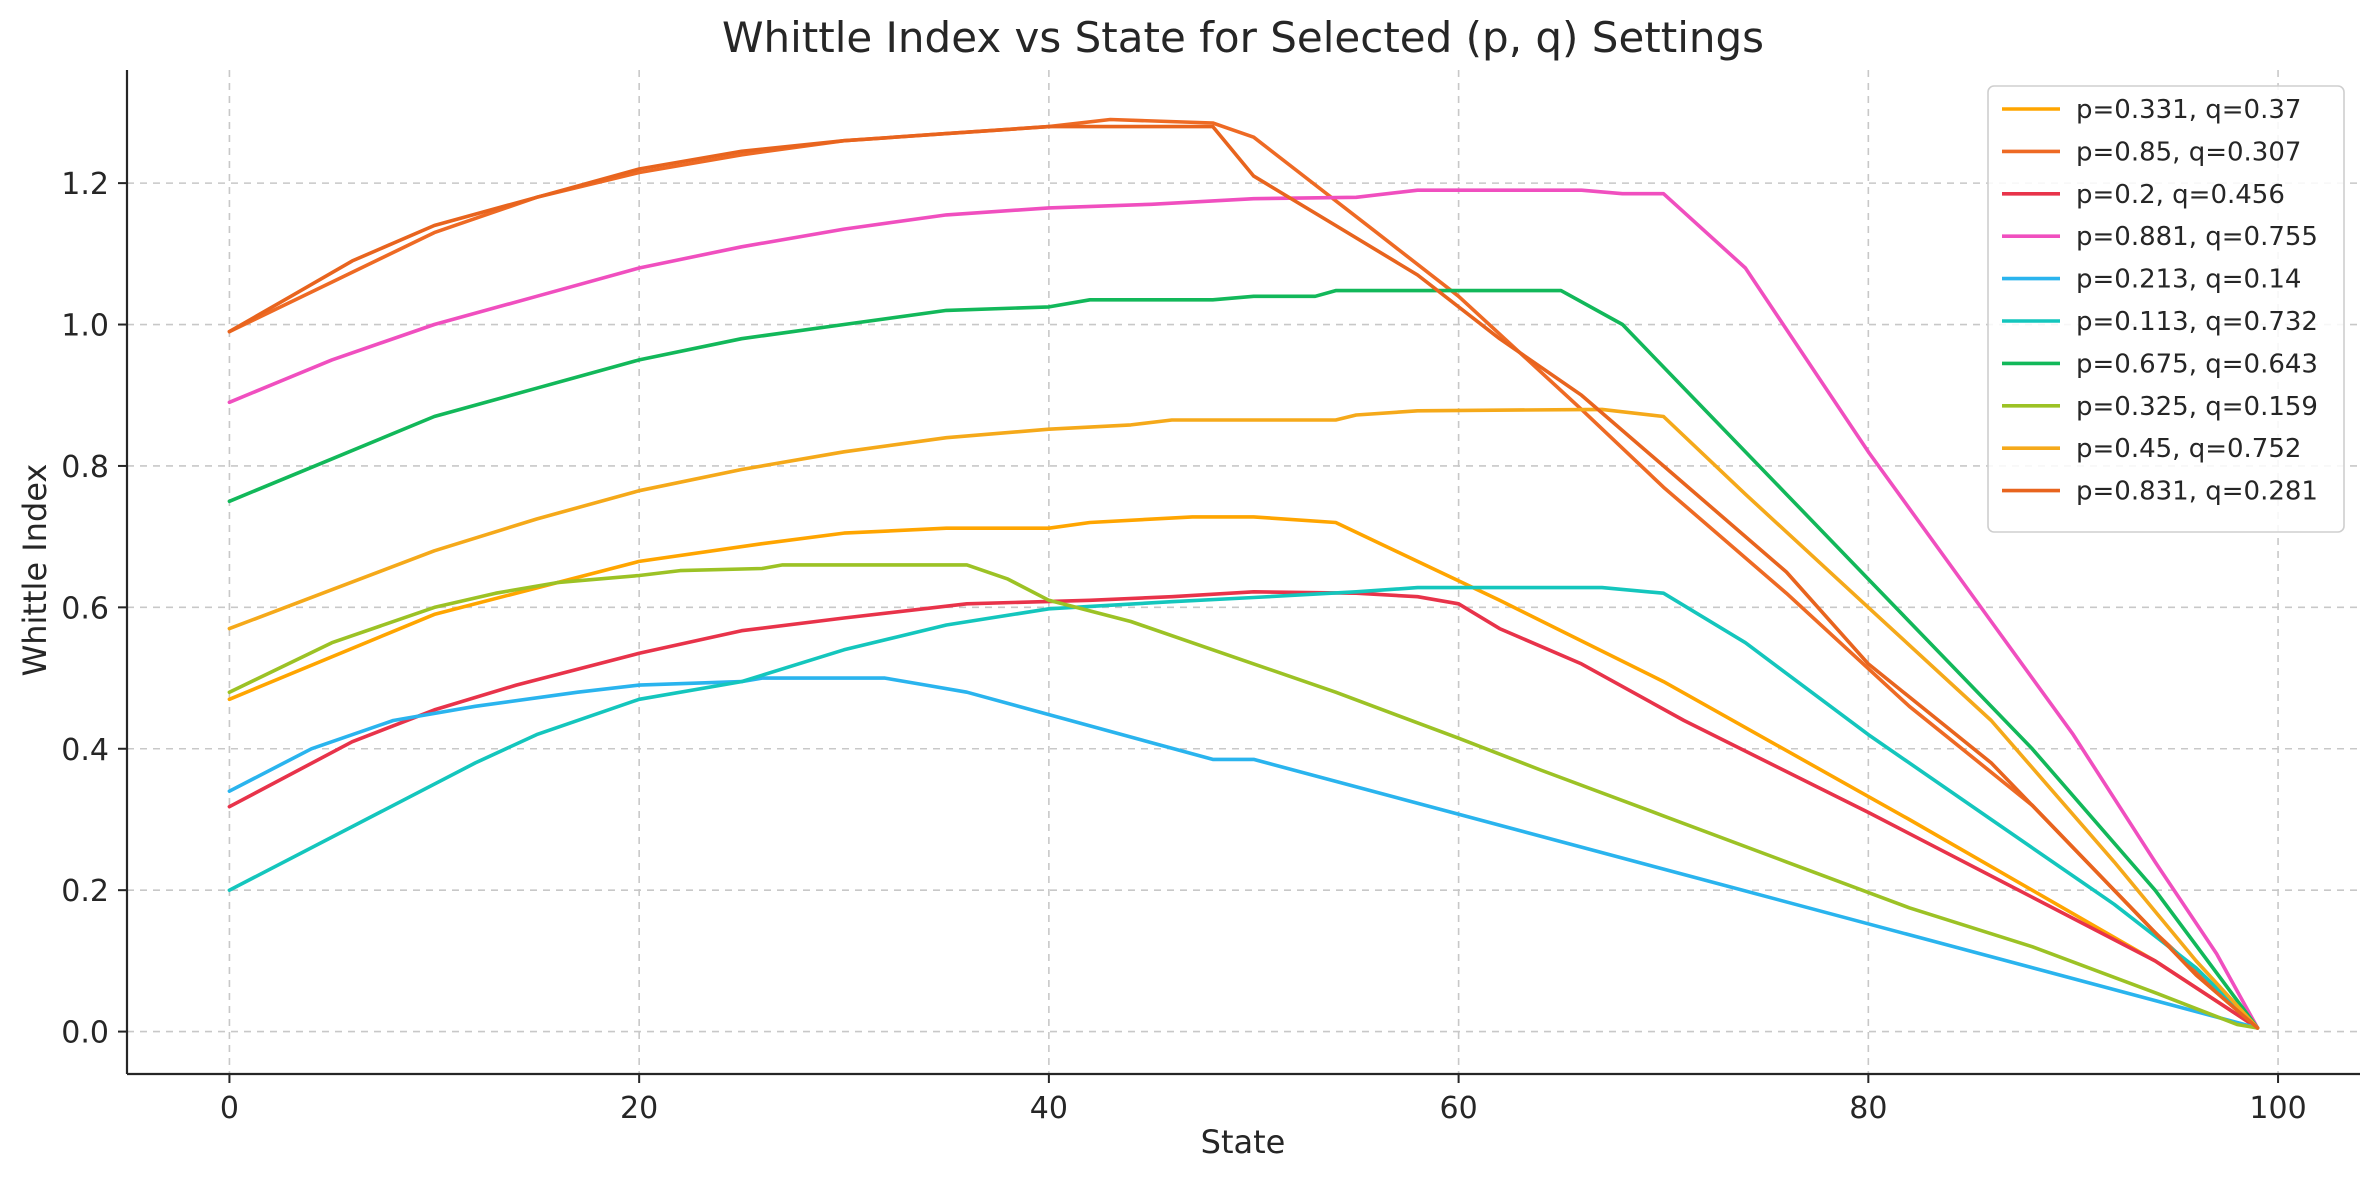 This screenshot has height=1185, width=2379. Describe the element at coordinates (2277, 1108) in the screenshot. I see `x-tick-label-5: 100` at that location.